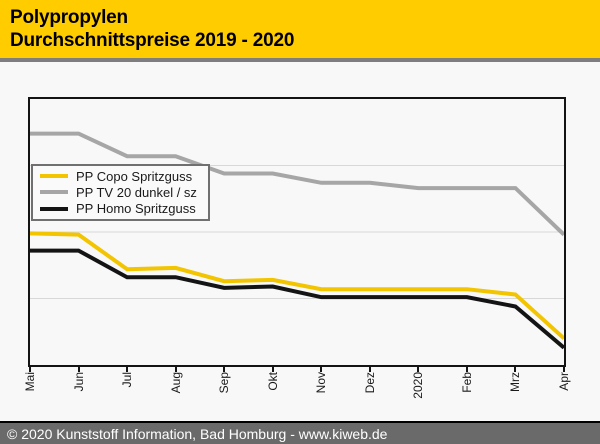  I want to click on legend-label: PP Homo Spritzguss, so click(136, 209).